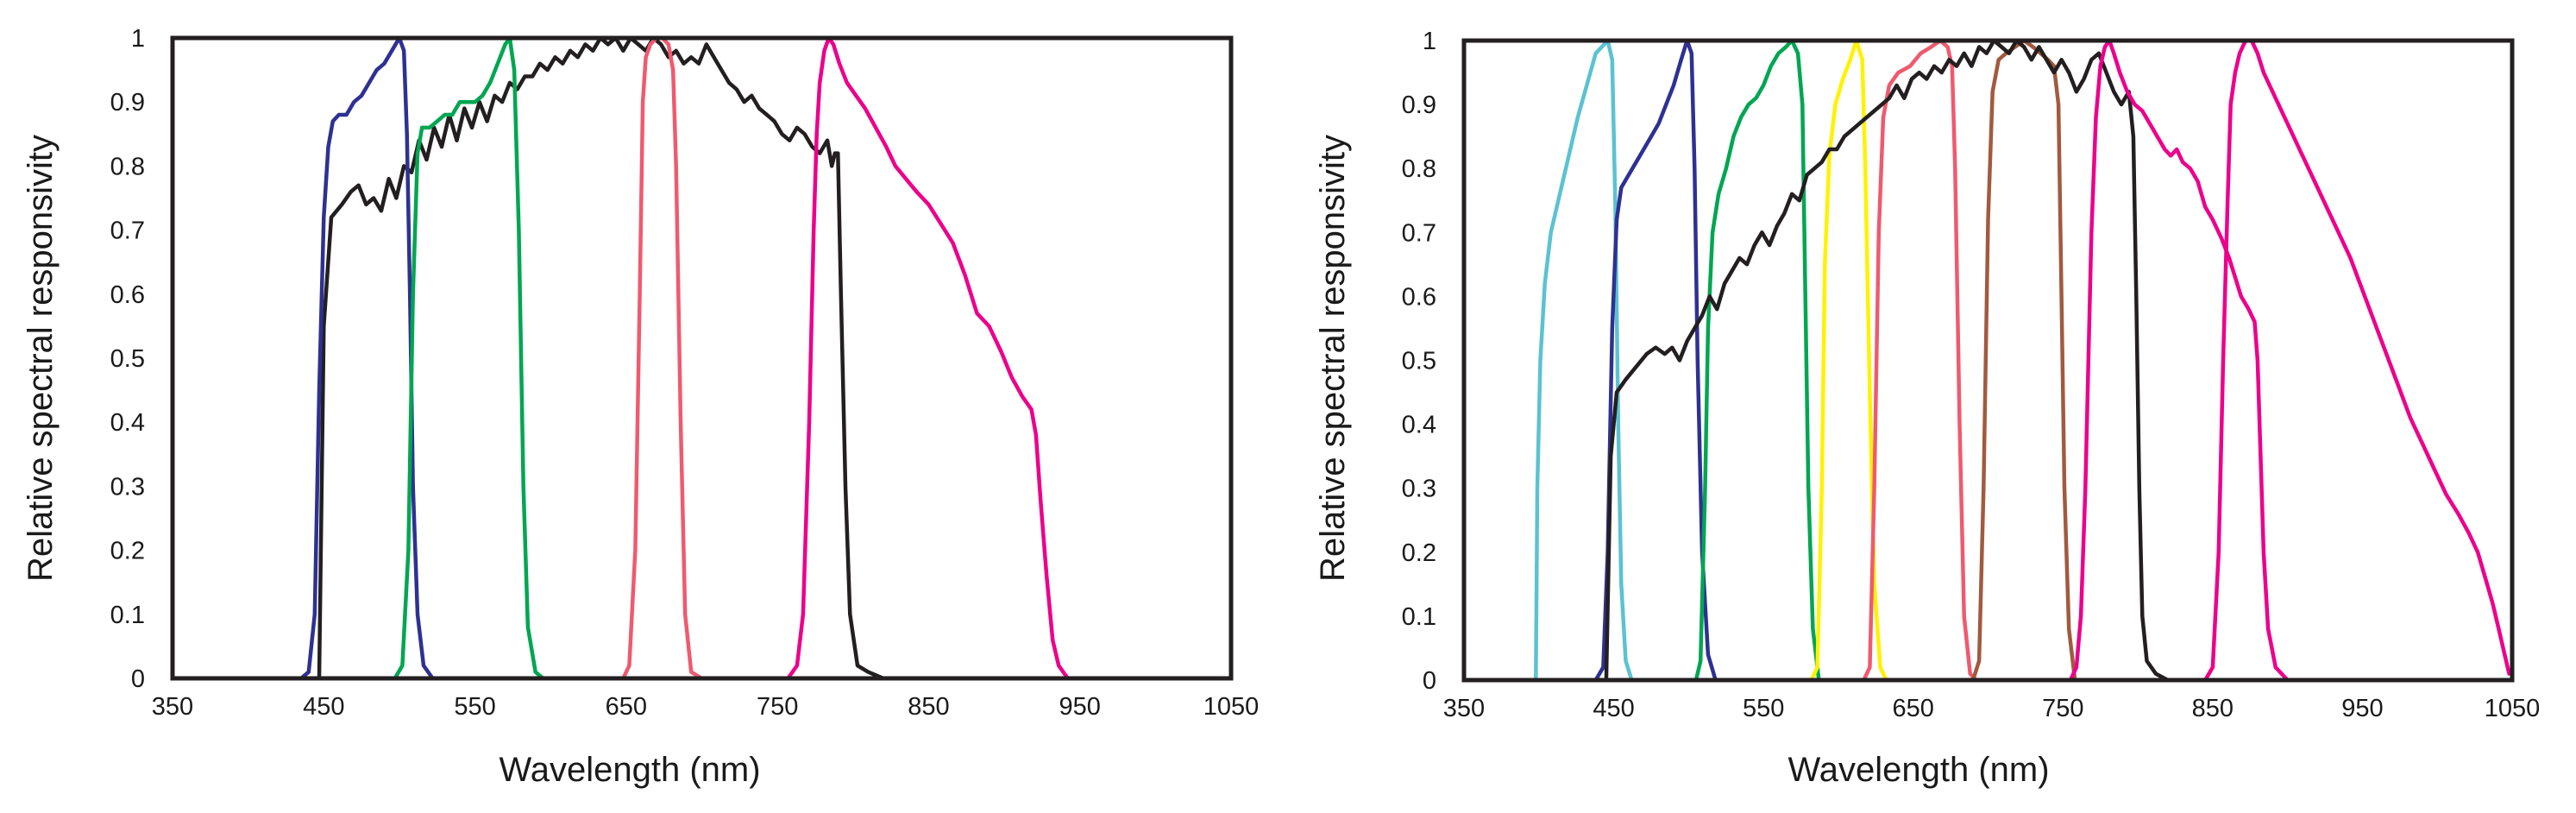 The image size is (2576, 813). Describe the element at coordinates (2356, 360) in the screenshot. I see `series-line-nir2` at that location.